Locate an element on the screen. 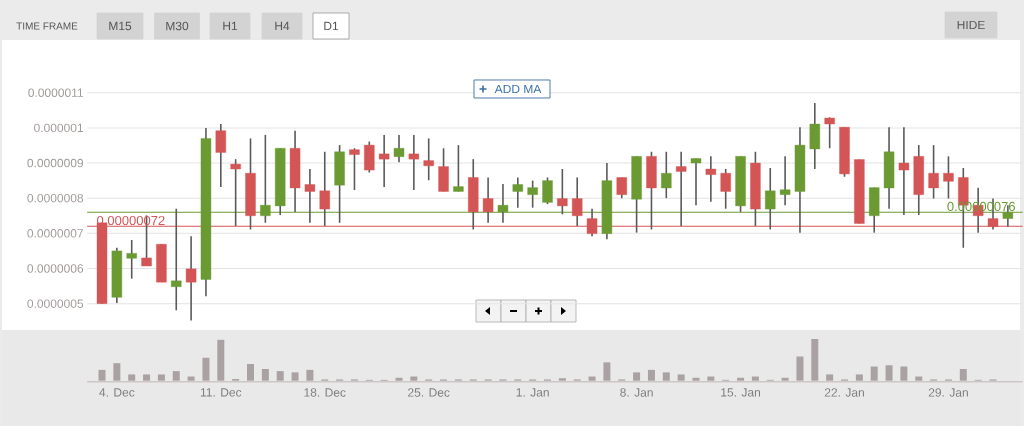 This screenshot has width=1024, height=426. x-tick-label: 11. Dec is located at coordinates (221, 392).